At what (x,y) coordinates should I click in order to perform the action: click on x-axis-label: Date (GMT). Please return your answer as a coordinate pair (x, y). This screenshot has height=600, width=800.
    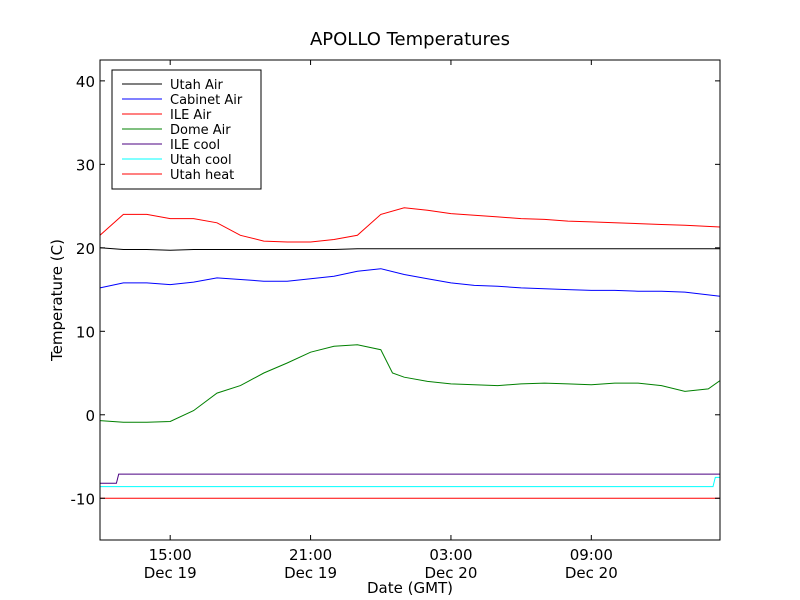
    Looking at the image, I should click on (410, 588).